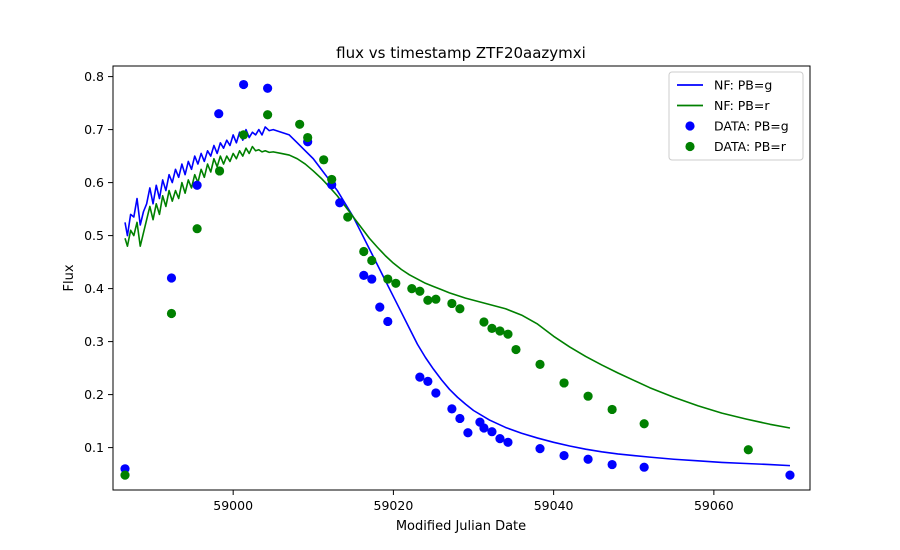 The height and width of the screenshot is (550, 900). What do you see at coordinates (94, 341) in the screenshot?
I see `y-tick-label: 0.3` at bounding box center [94, 341].